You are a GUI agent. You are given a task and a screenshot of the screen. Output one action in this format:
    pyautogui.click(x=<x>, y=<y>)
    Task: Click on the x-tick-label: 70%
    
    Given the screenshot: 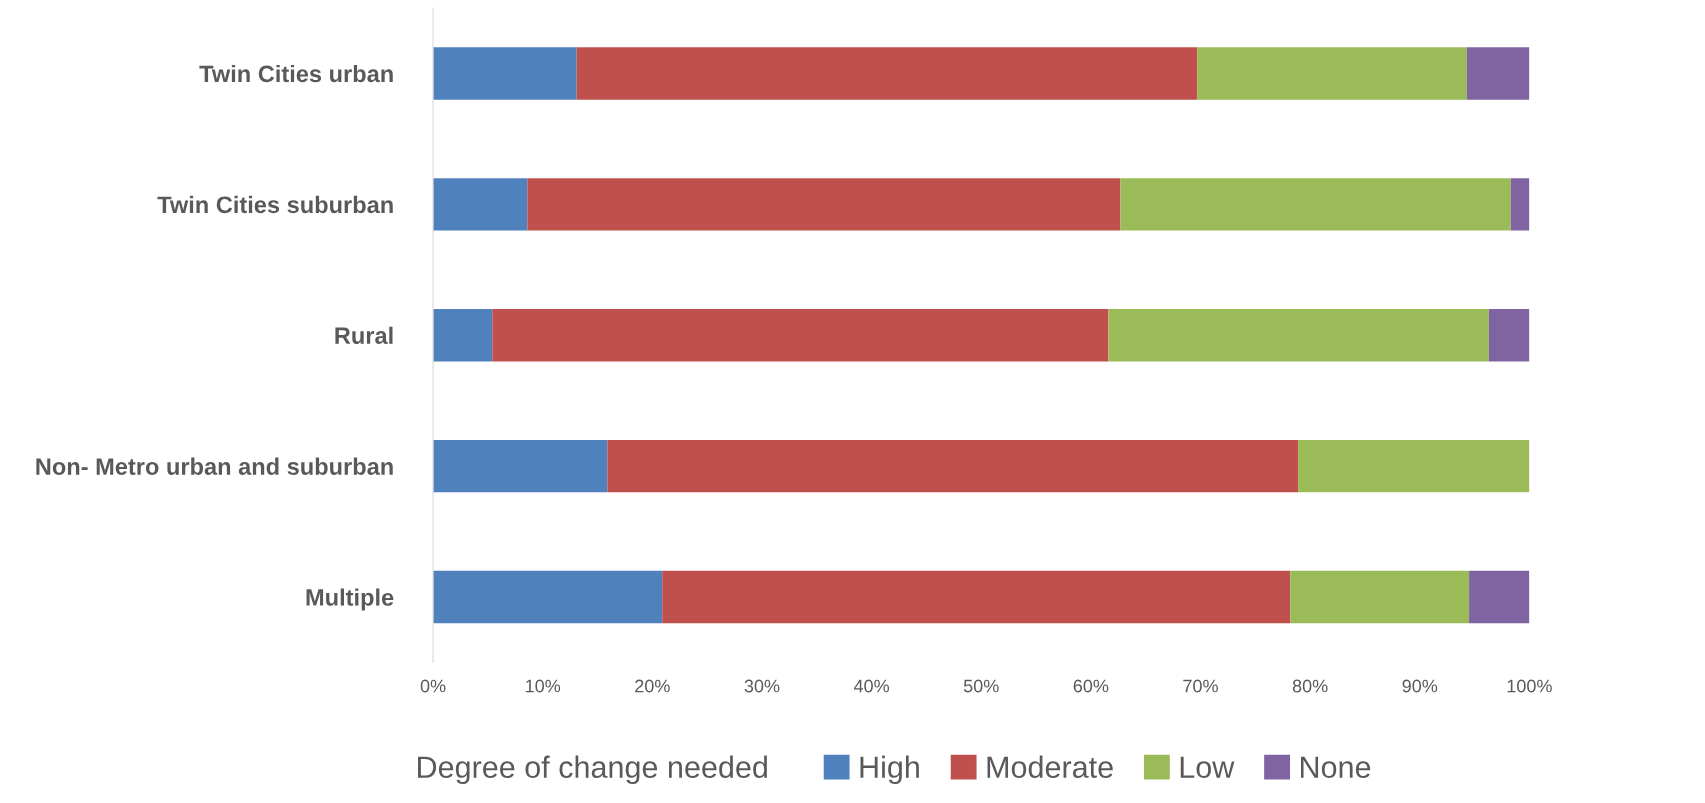 What is the action you would take?
    pyautogui.click(x=1200, y=686)
    